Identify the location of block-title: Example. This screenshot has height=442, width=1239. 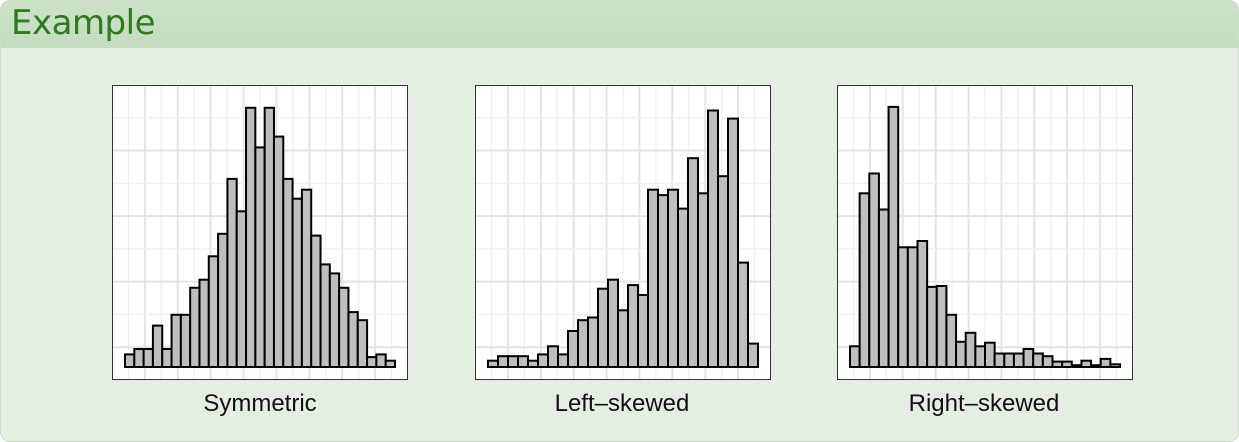
(83, 23).